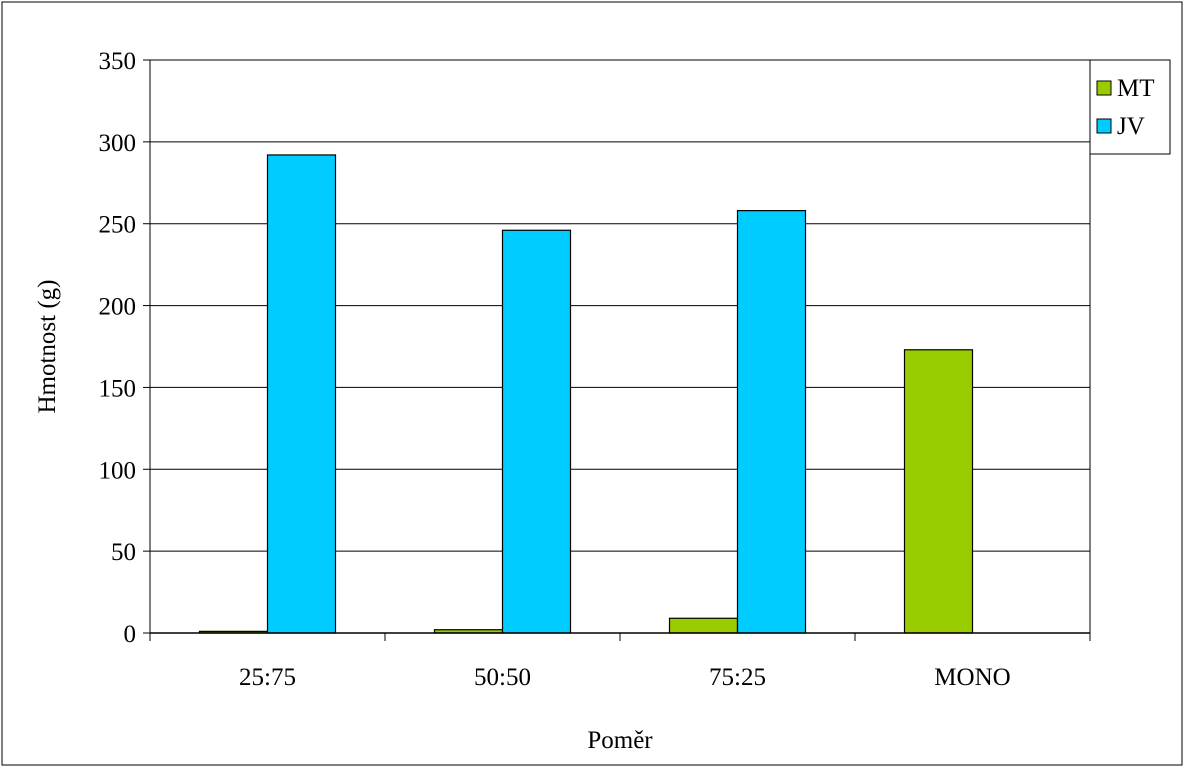 The width and height of the screenshot is (1184, 767). Describe the element at coordinates (118, 61) in the screenshot. I see `y-tick-label: 350` at that location.